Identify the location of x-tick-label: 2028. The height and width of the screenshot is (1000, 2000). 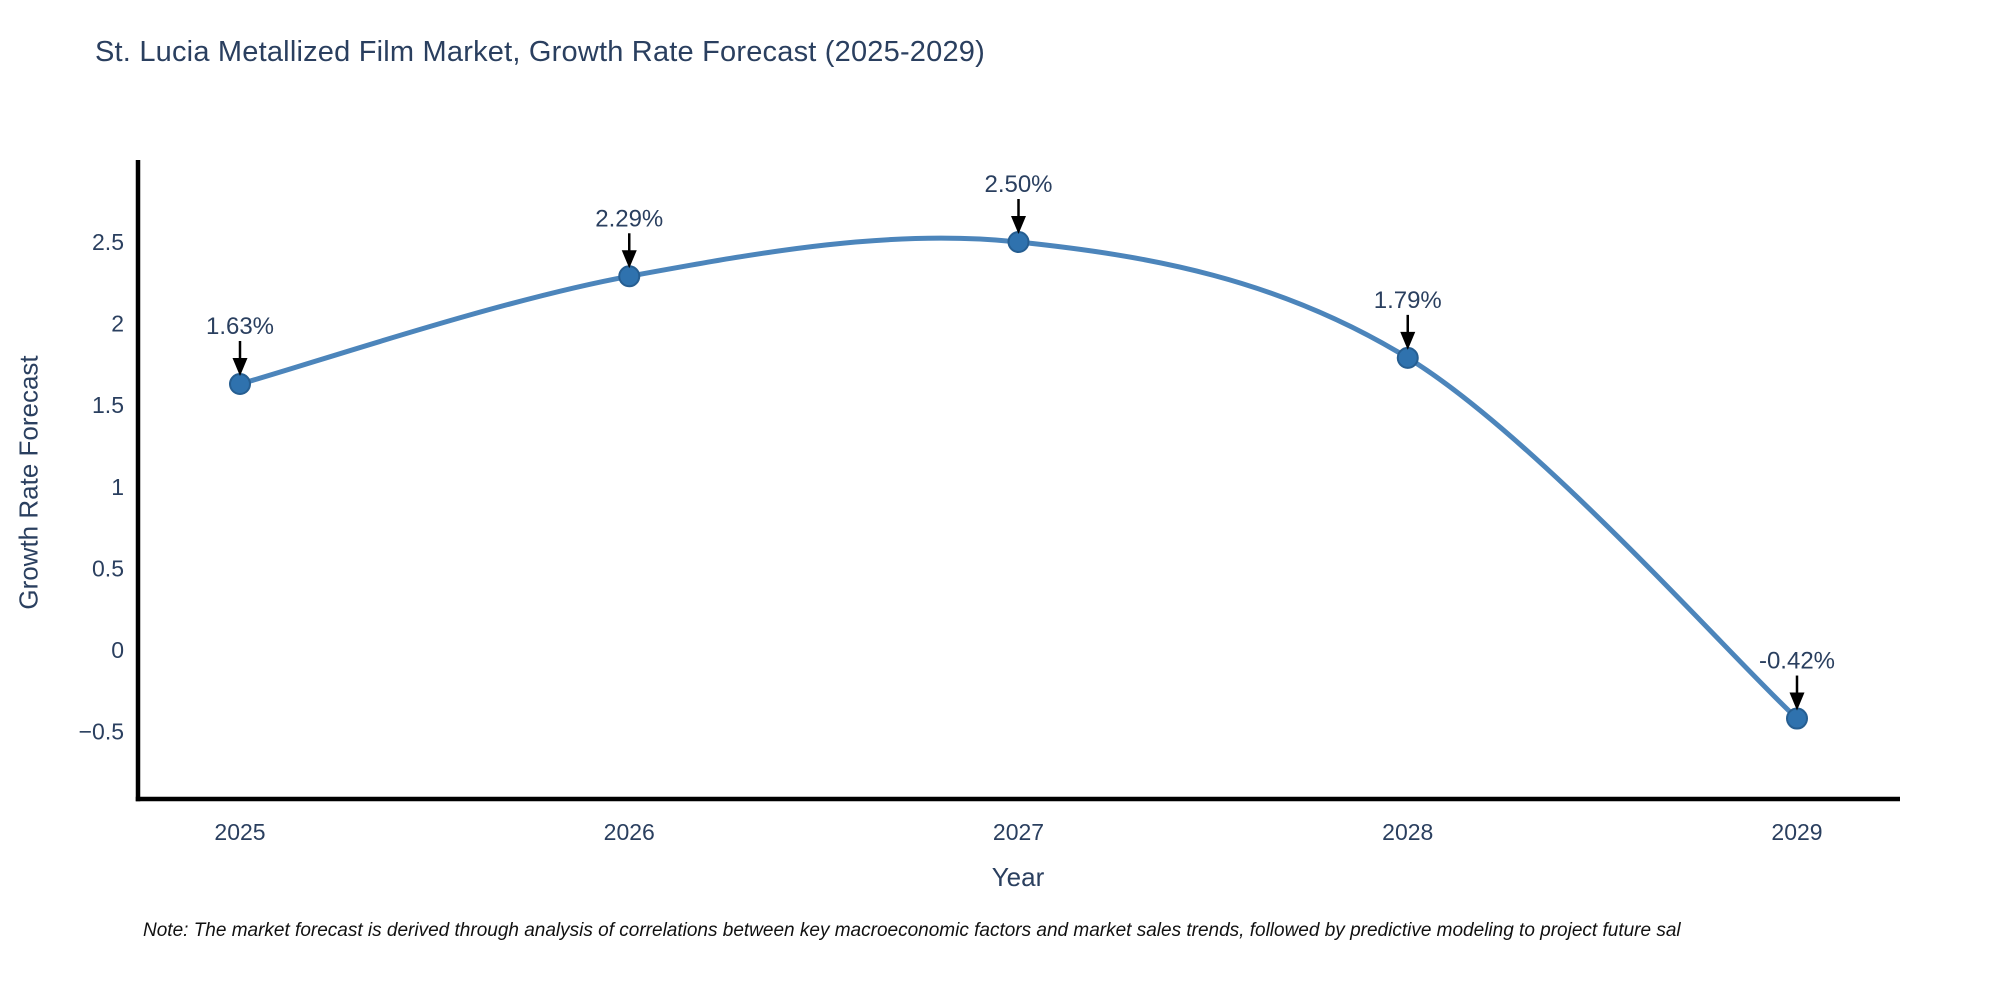
(1407, 832).